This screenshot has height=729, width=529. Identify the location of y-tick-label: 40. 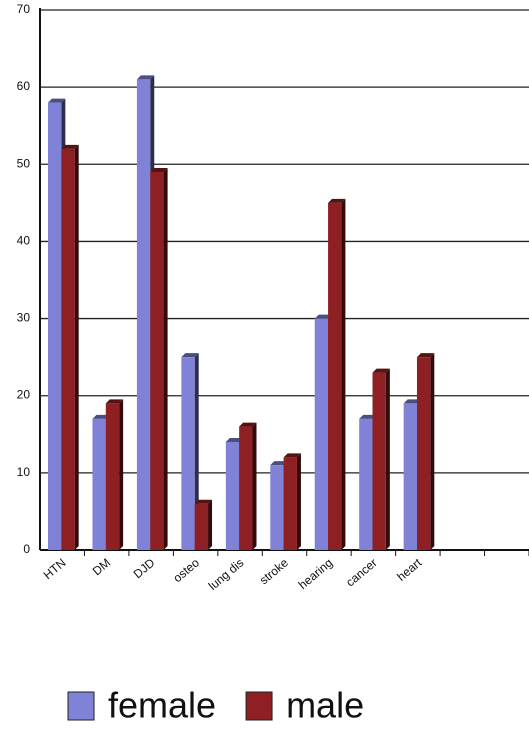
(24, 240).